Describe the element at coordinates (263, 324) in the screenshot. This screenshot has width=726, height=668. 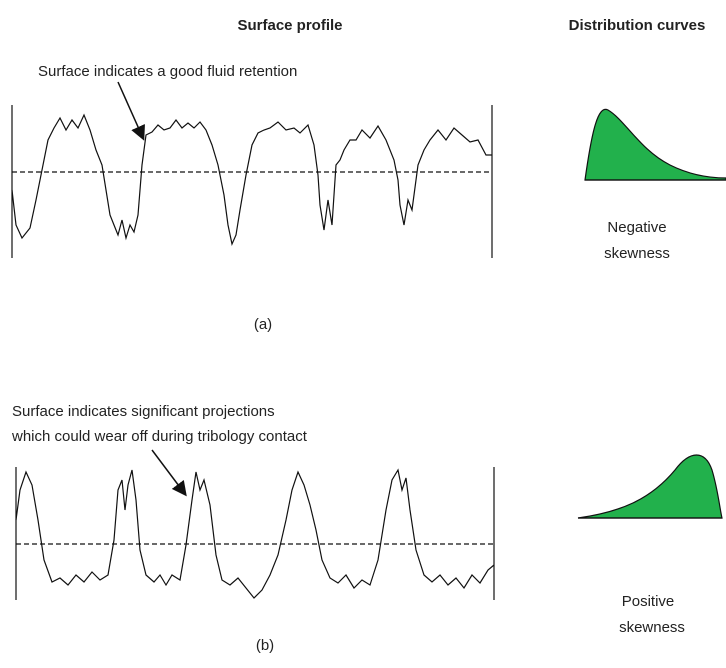
I see `panel-label: (a)` at that location.